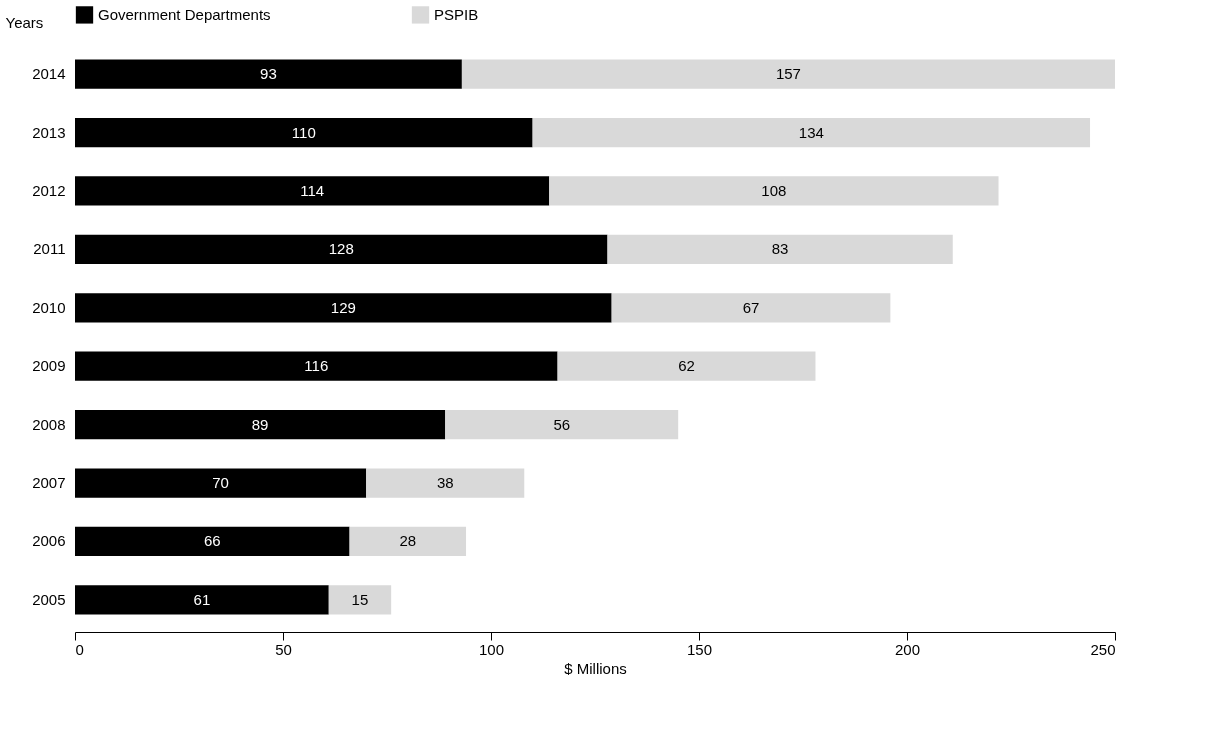  What do you see at coordinates (49, 190) in the screenshot?
I see `y-tick-label: 2012` at bounding box center [49, 190].